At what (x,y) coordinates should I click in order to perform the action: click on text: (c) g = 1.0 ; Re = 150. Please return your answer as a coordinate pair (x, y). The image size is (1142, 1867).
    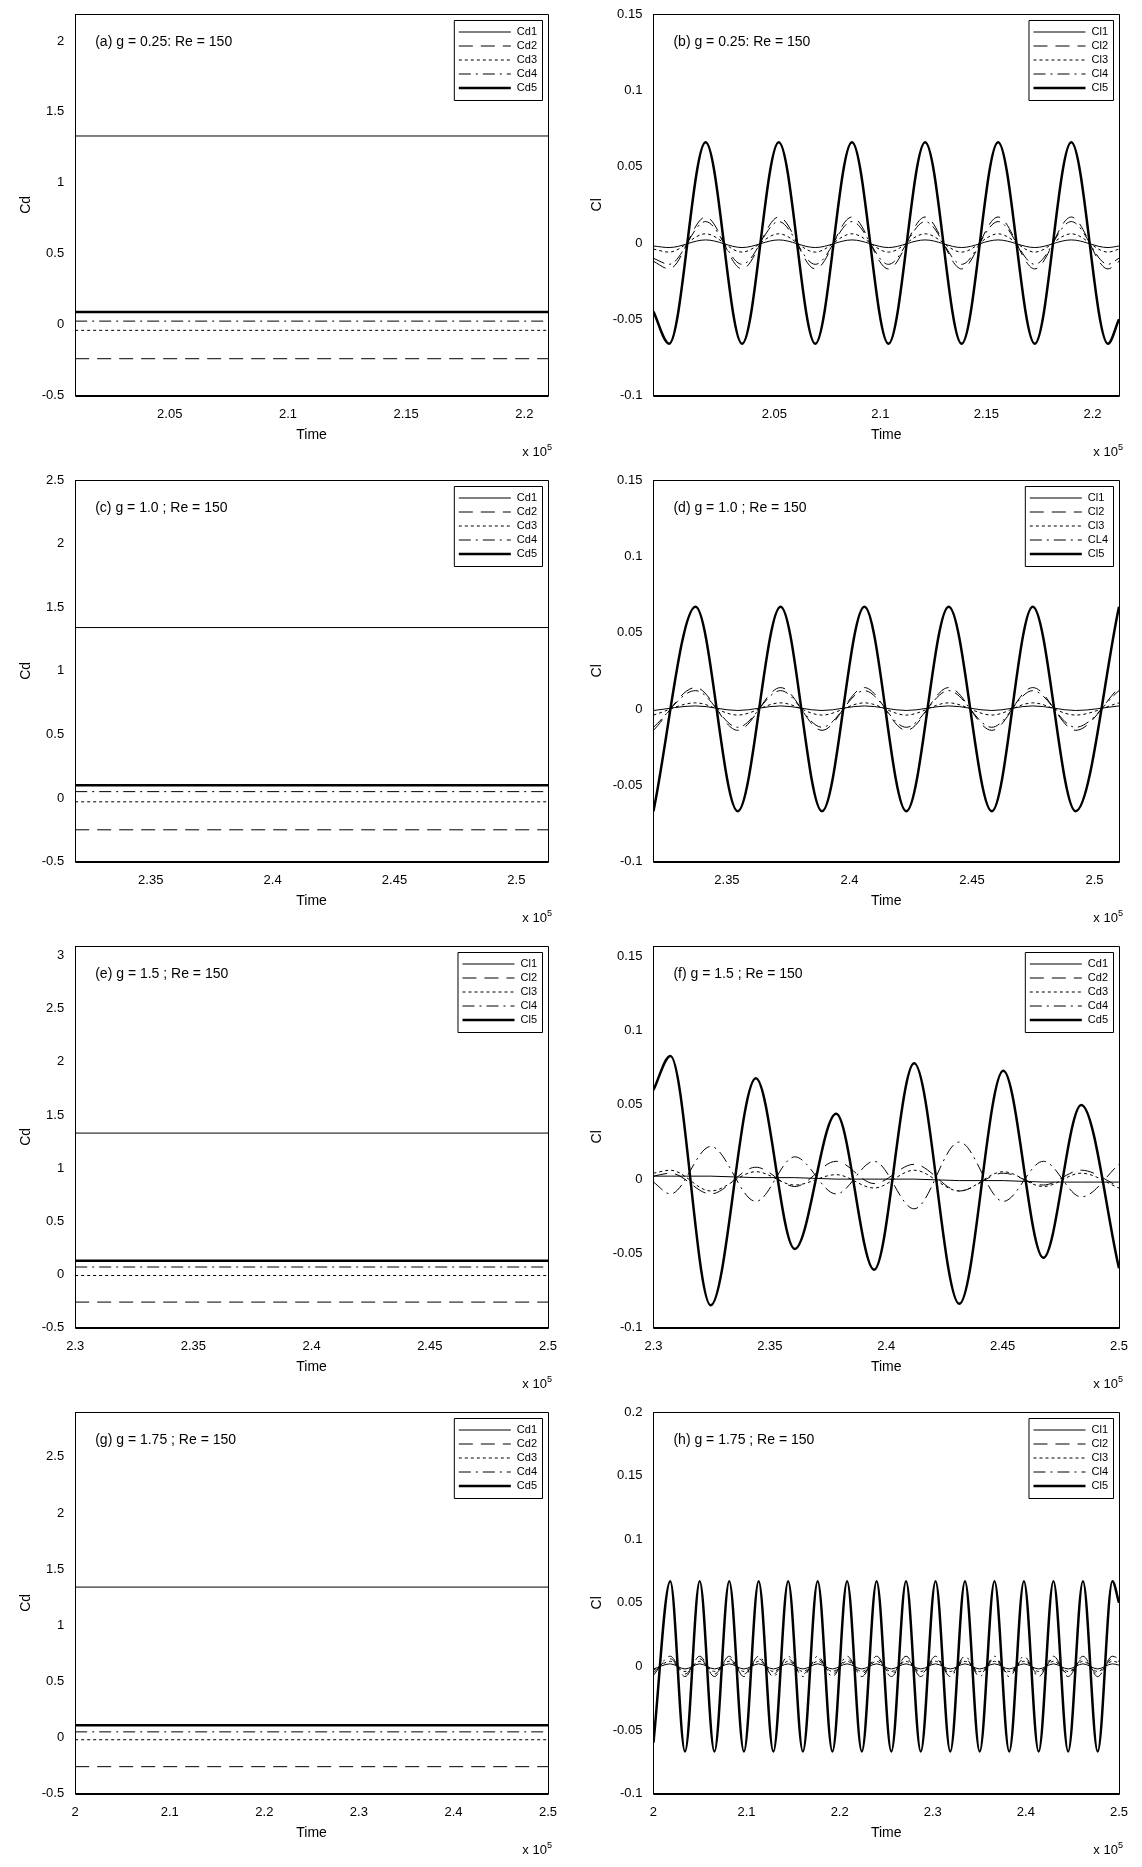
    Looking at the image, I should click on (161, 507).